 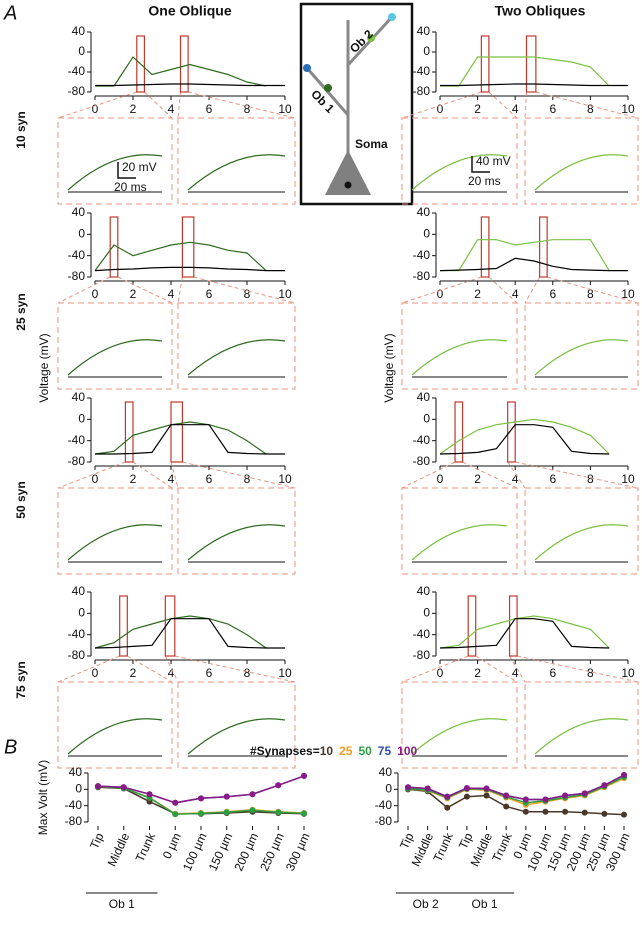 I want to click on legend: #Synapses=10 25 50 75 100, so click(x=334, y=751).